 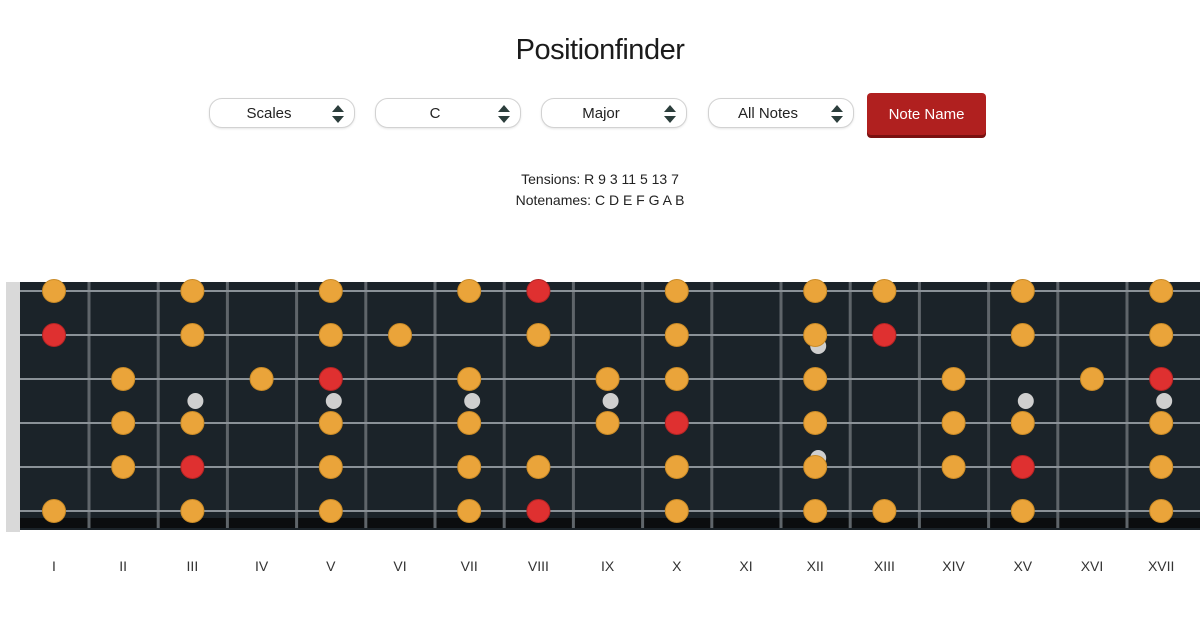 What do you see at coordinates (400, 566) in the screenshot?
I see `fret-number: VI` at bounding box center [400, 566].